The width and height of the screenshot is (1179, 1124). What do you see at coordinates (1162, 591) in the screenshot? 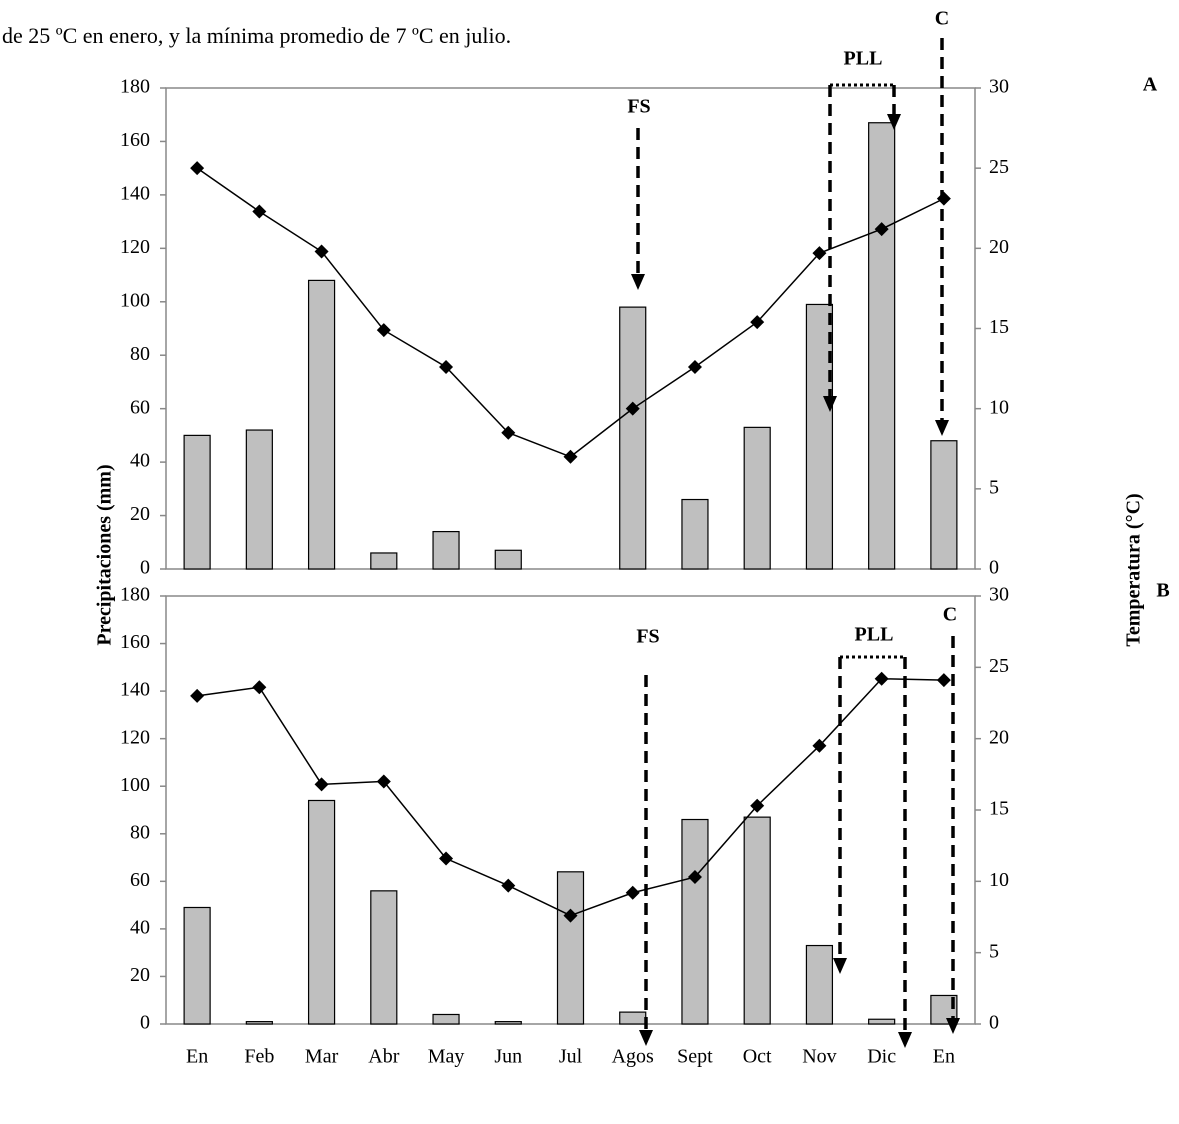
I see `panel-label: B` at bounding box center [1162, 591].